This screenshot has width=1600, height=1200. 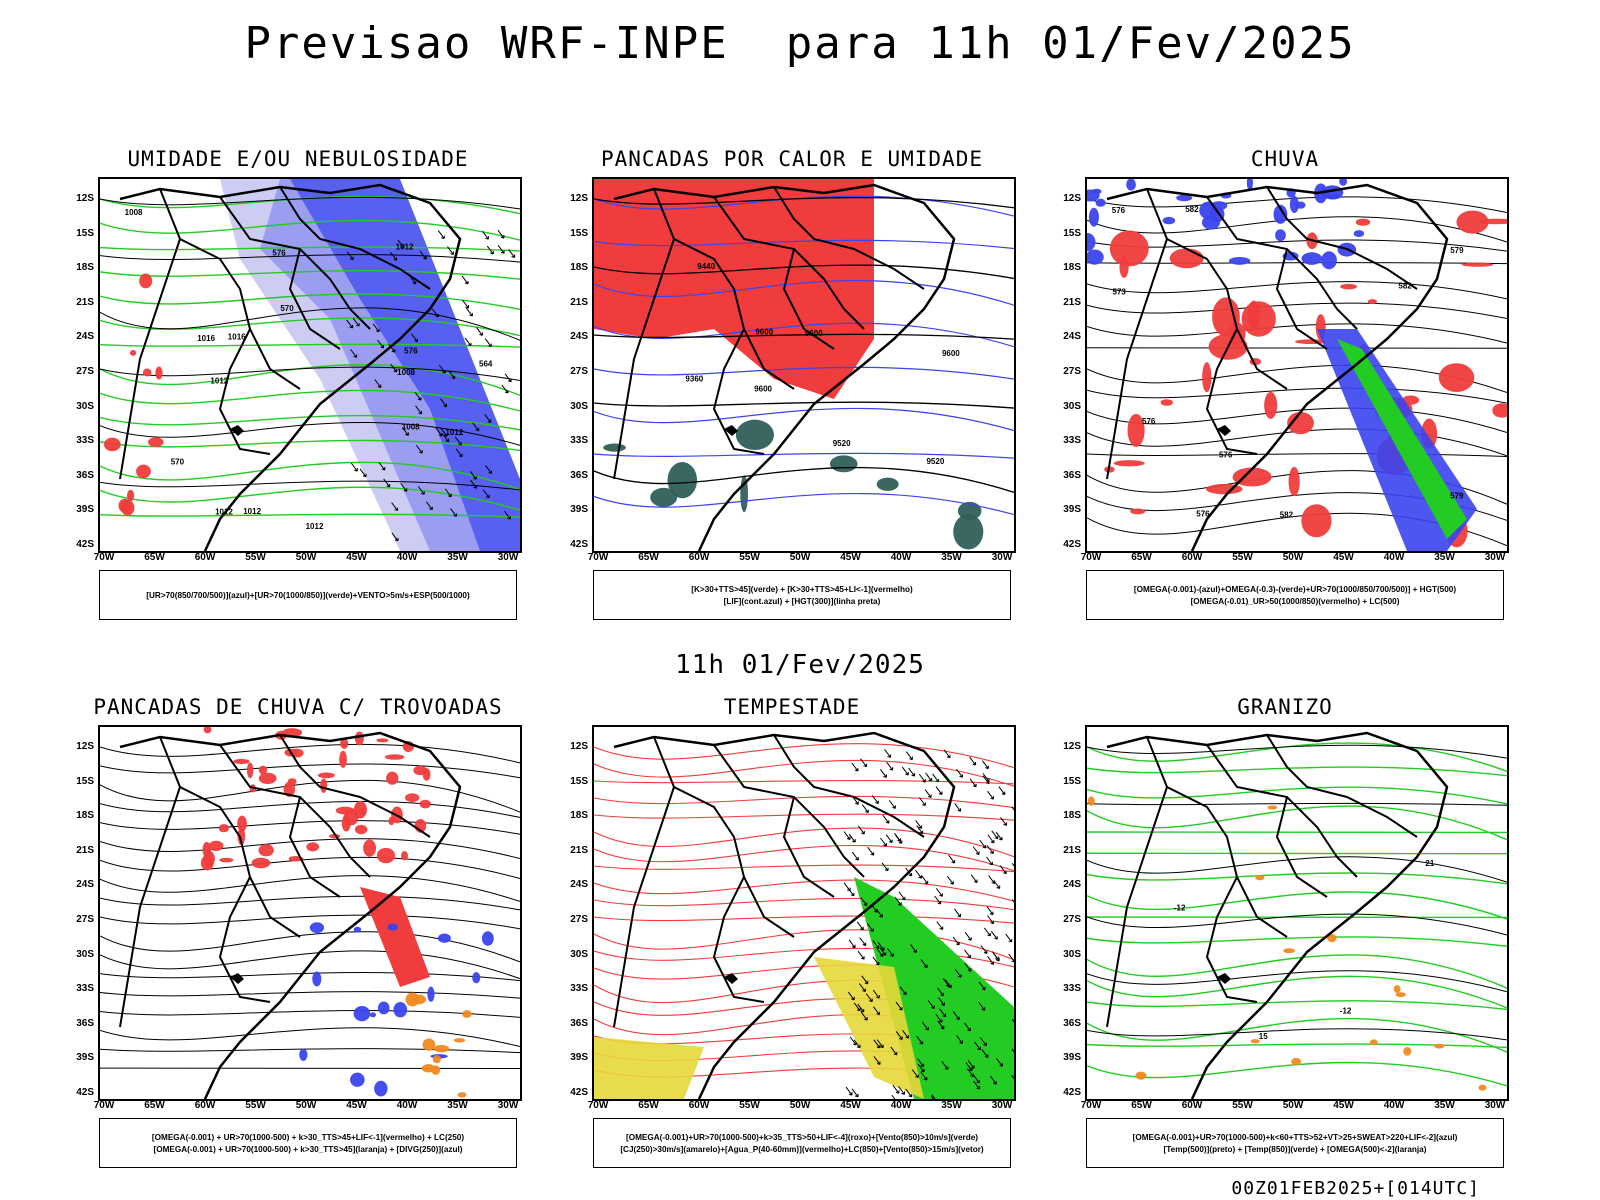 I want to click on contour-label: 21, so click(x=1429, y=863).